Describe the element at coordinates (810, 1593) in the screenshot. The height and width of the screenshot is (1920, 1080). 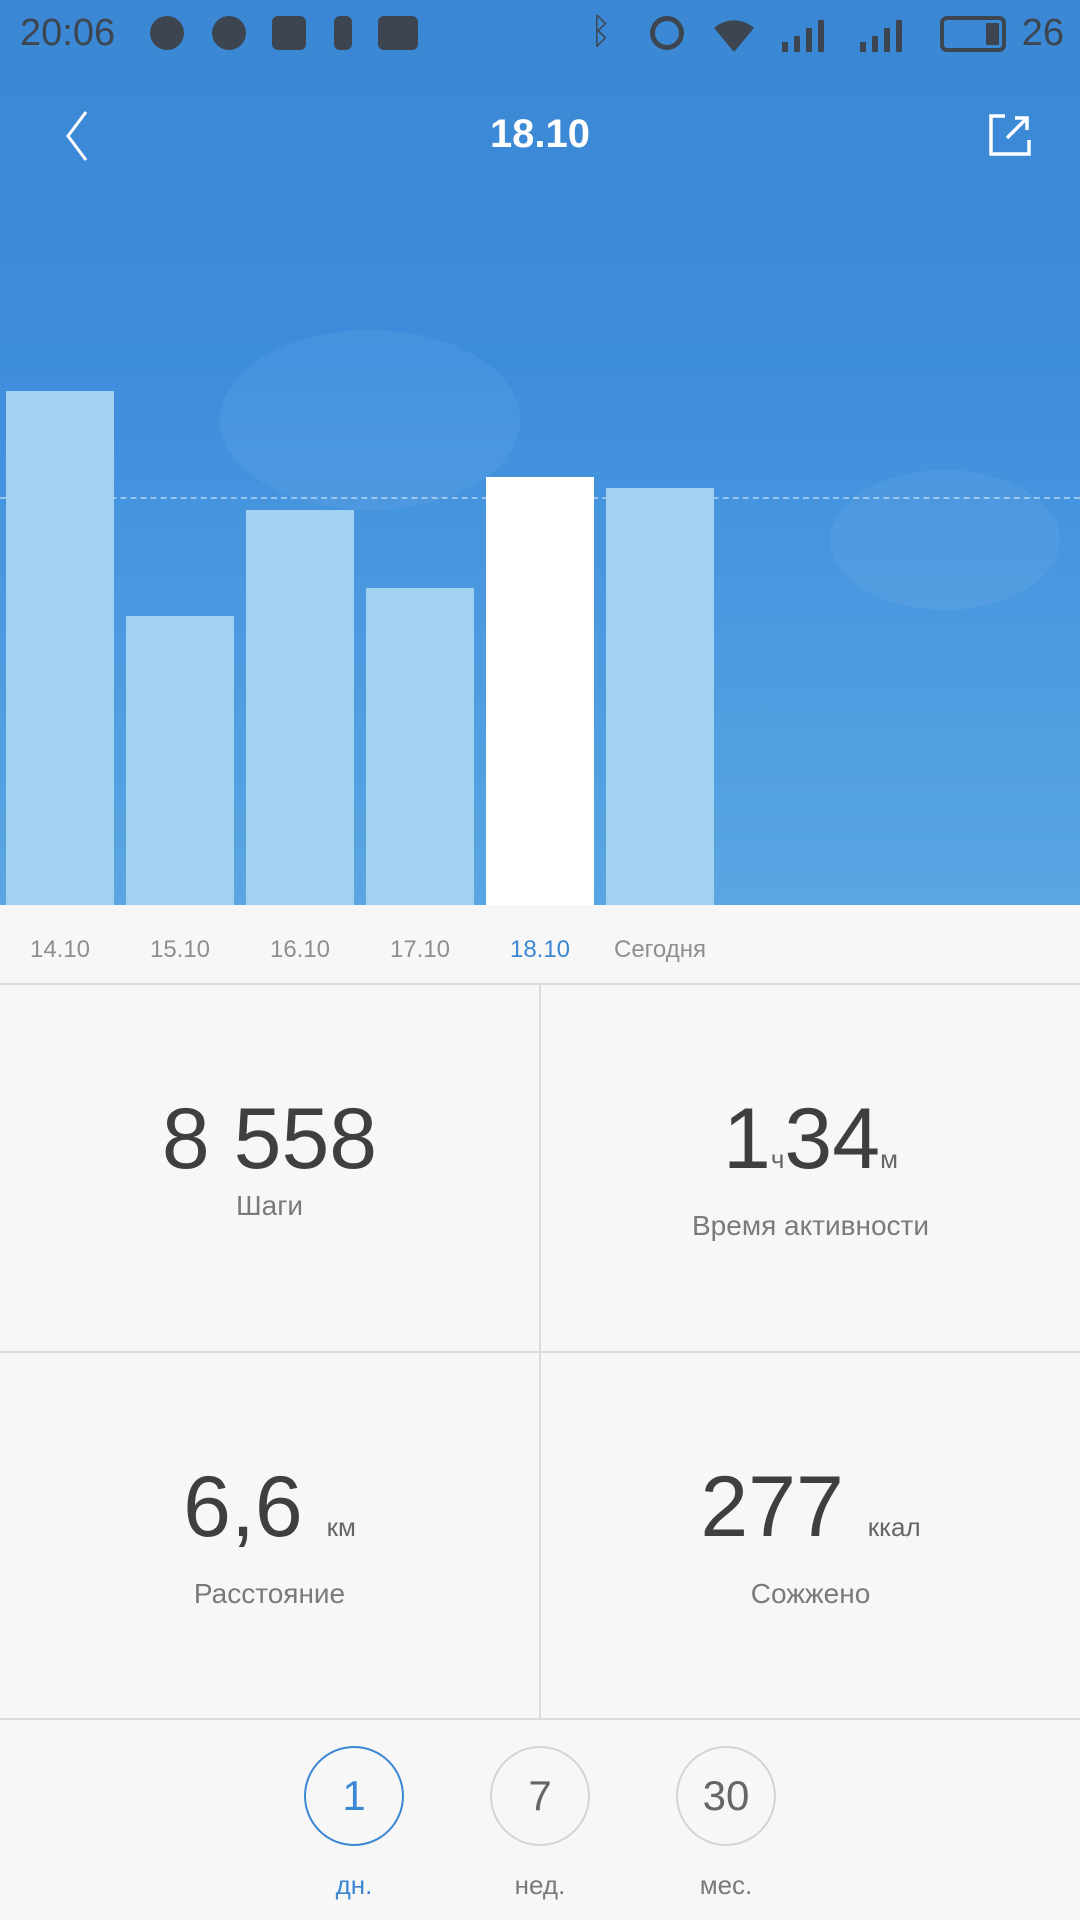
I see `calories-label: Сожжено` at that location.